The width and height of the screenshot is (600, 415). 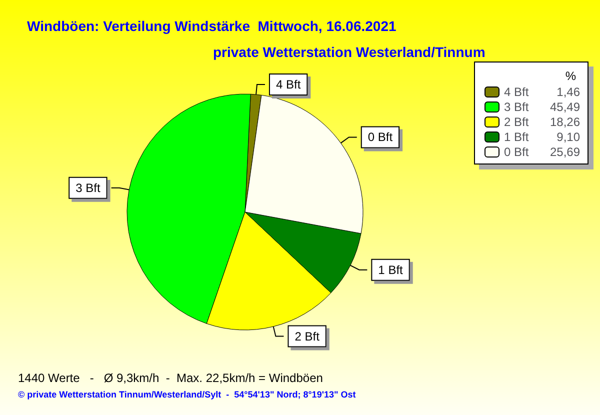 What do you see at coordinates (187, 395) in the screenshot?
I see `text: © private Wetterstation Tinnum/Westerland/Sylt - 54°54'13" Nord; 8°19'13" Ost` at bounding box center [187, 395].